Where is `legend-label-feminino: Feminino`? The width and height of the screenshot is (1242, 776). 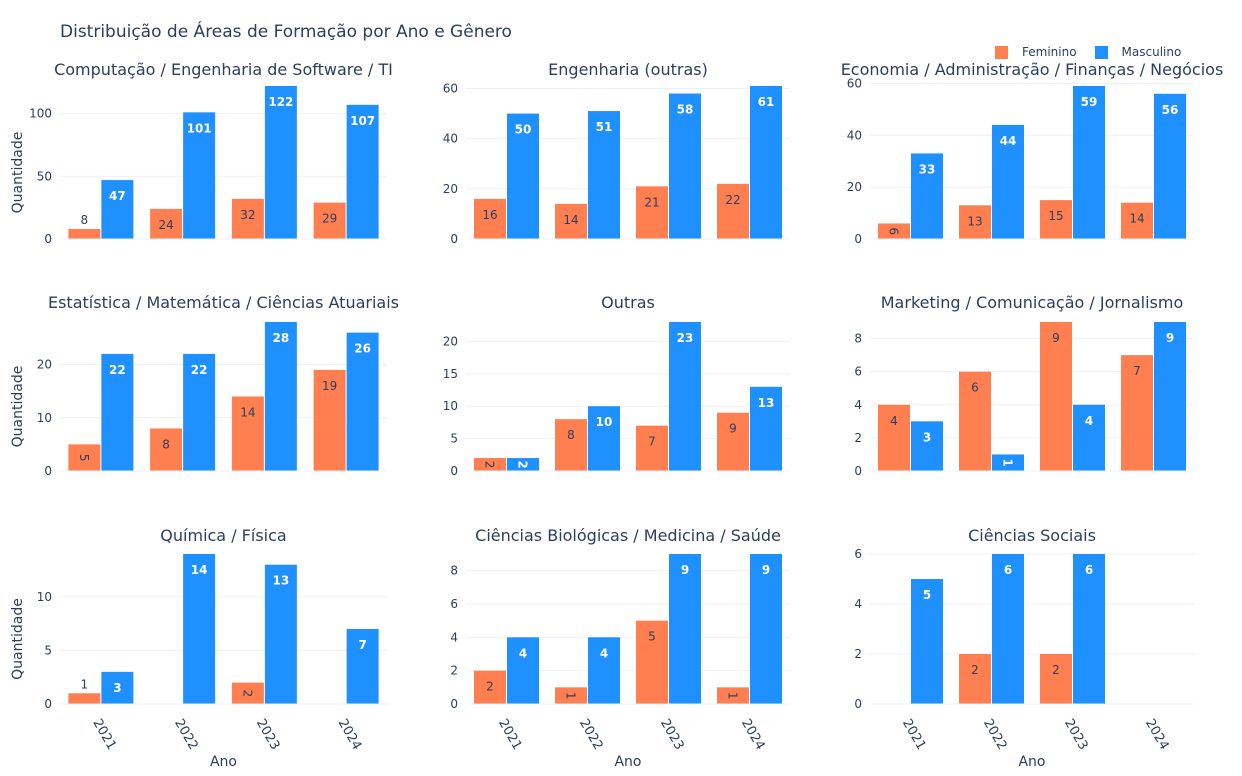
legend-label-feminino: Feminino is located at coordinates (1049, 52).